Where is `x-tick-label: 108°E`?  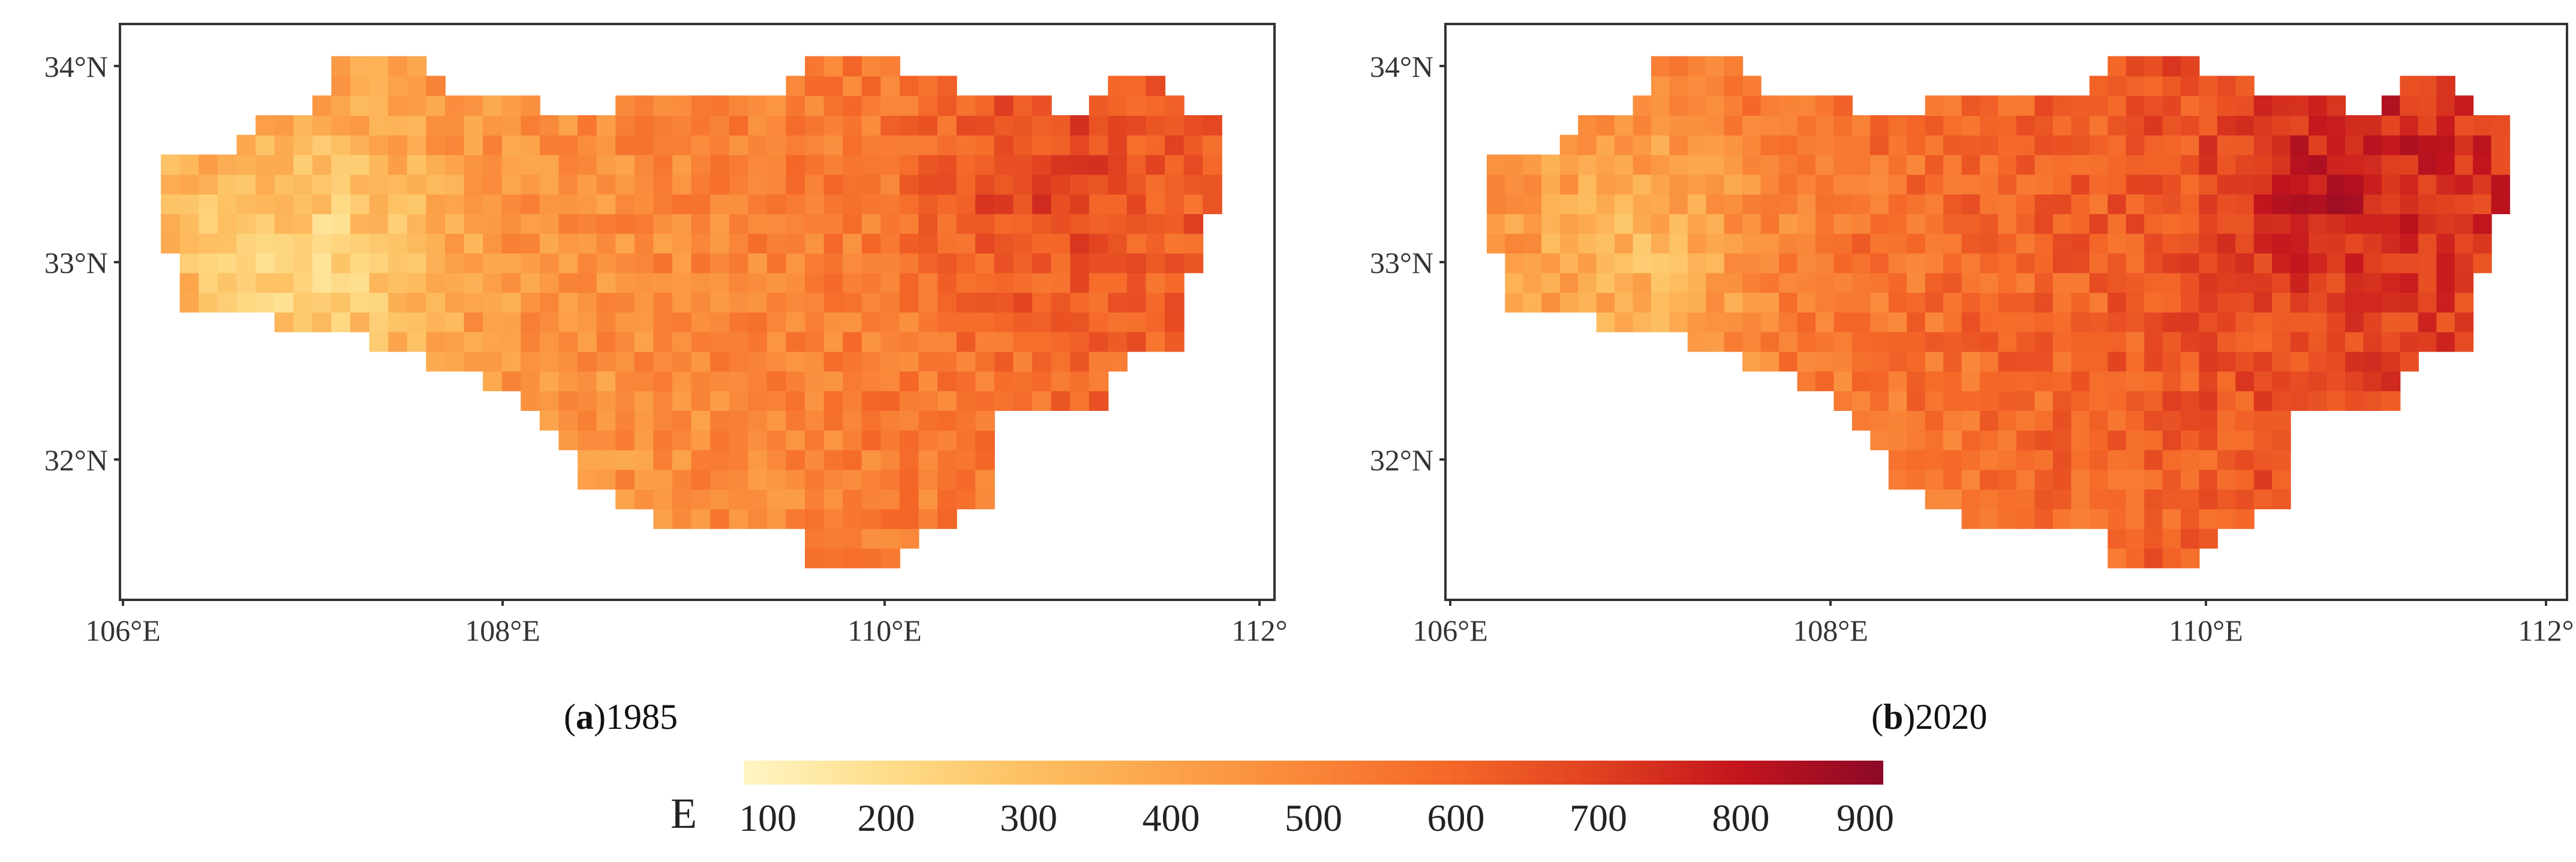
x-tick-label: 108°E is located at coordinates (1831, 631).